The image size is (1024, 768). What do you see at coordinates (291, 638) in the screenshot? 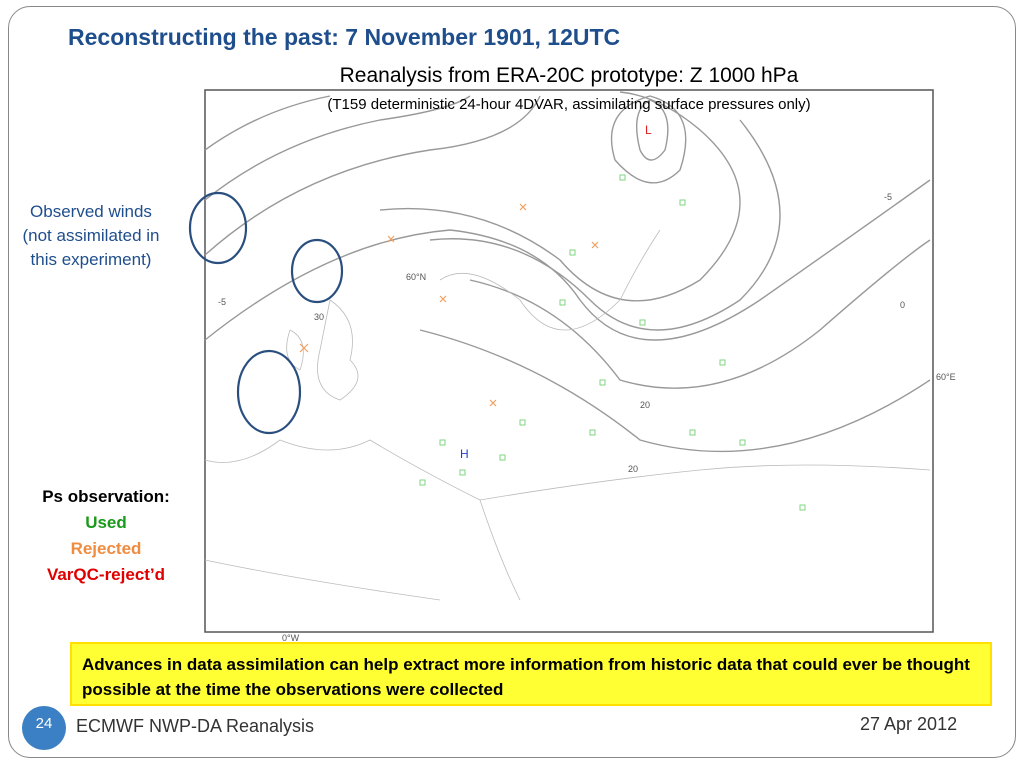
I see `lon-label: 0°W` at bounding box center [291, 638].